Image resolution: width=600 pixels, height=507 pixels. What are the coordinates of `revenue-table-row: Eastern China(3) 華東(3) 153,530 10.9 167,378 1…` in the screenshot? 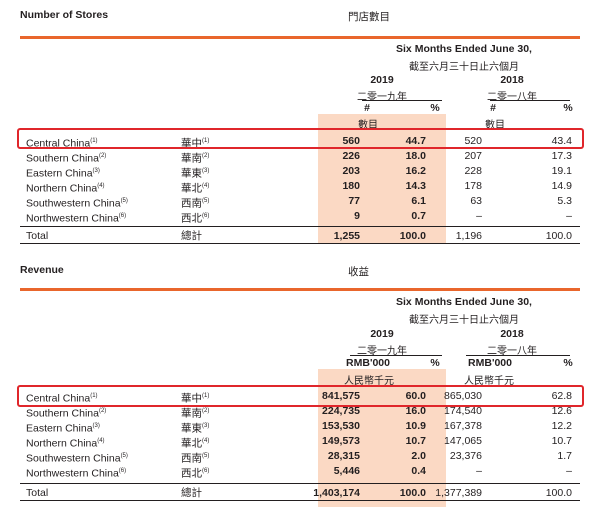 It's located at (300, 428).